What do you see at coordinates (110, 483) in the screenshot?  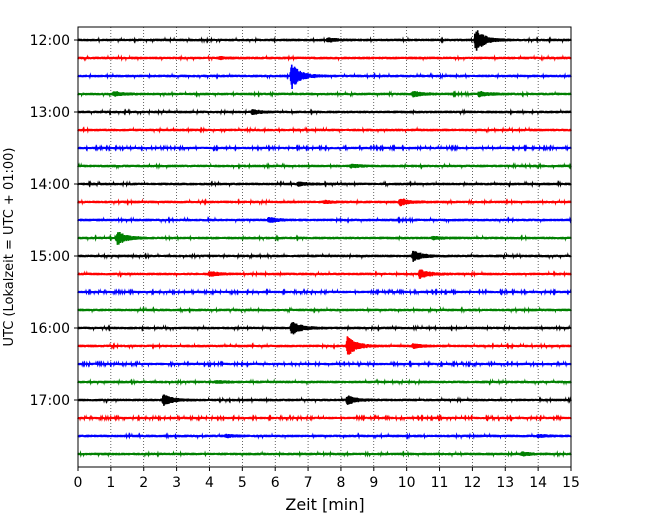 I see `x-tick-label: 1` at bounding box center [110, 483].